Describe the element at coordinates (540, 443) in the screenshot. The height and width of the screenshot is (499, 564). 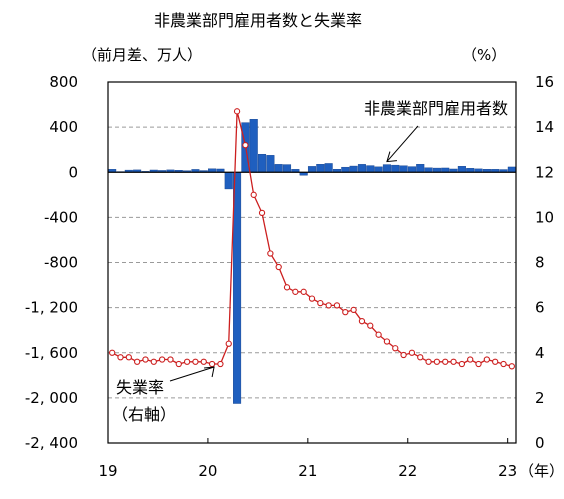
I see `right-tick-label-8: 0` at that location.